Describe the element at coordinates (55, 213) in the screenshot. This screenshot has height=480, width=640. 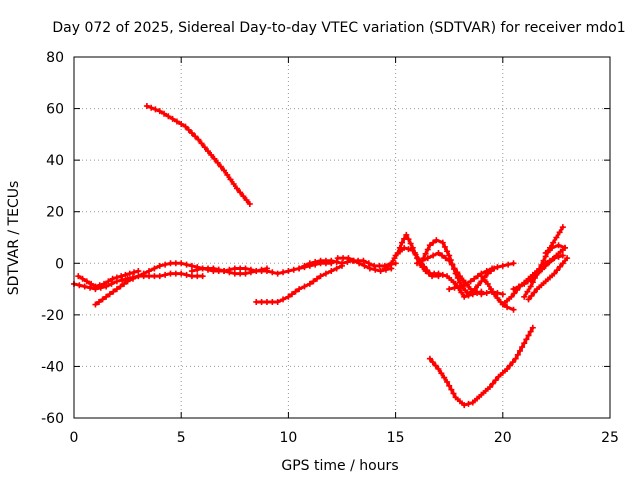
I see `y-tick-label: 20` at that location.